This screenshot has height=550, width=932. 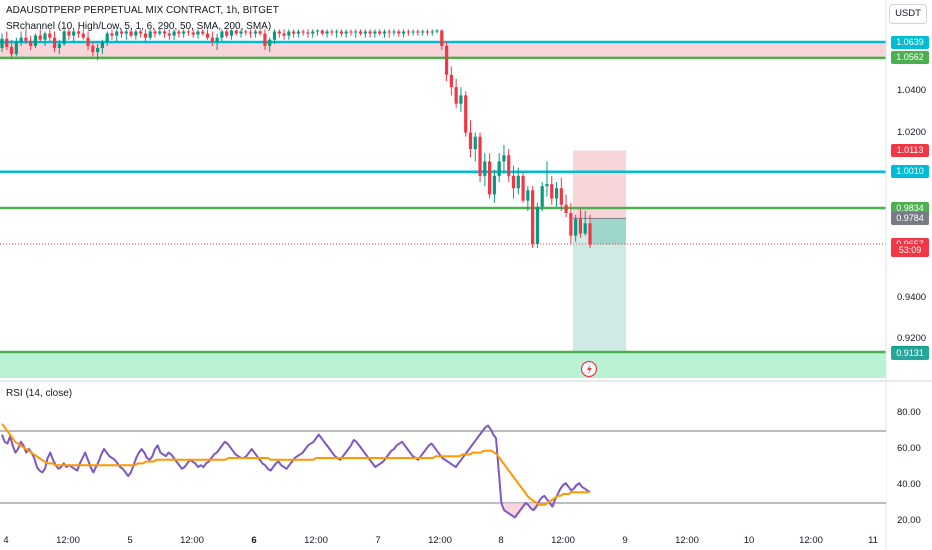 What do you see at coordinates (39, 393) in the screenshot?
I see `rsi-legend: RSI (14, close)` at bounding box center [39, 393].